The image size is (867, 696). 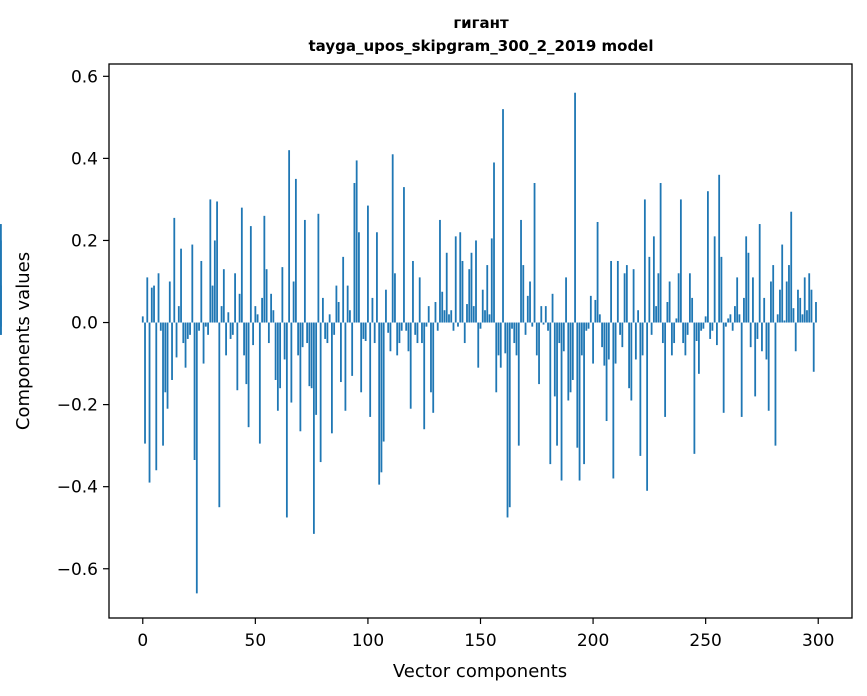 What do you see at coordinates (705, 641) in the screenshot?
I see `x-tick-label: 250` at bounding box center [705, 641].